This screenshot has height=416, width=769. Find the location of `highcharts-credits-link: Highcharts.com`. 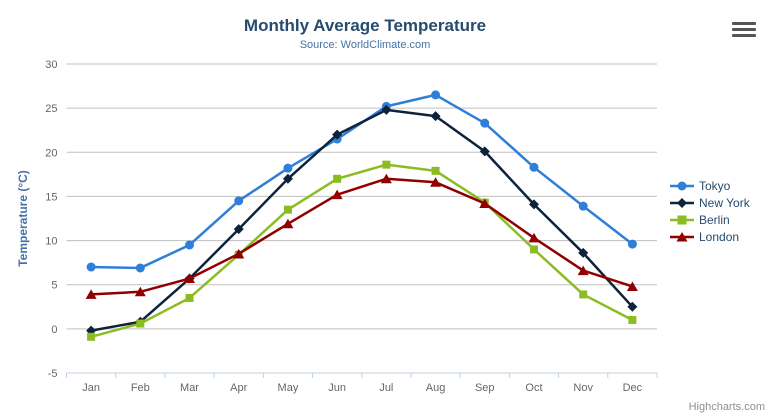

highcharts-credits-link: Highcharts.com is located at coordinates (726, 407).